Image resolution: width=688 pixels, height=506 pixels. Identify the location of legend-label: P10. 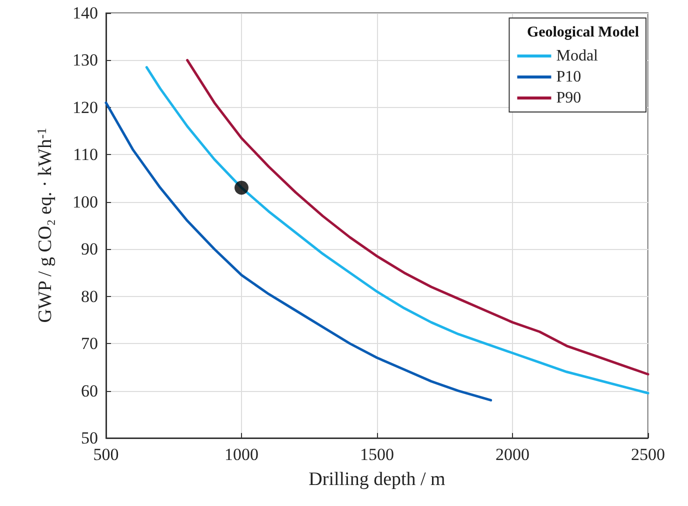
(569, 77).